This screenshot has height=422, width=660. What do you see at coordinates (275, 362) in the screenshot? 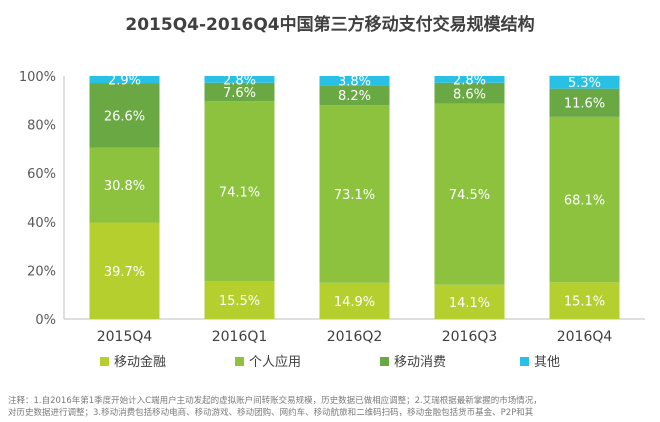
I see `legend-label: 个人应用` at bounding box center [275, 362].